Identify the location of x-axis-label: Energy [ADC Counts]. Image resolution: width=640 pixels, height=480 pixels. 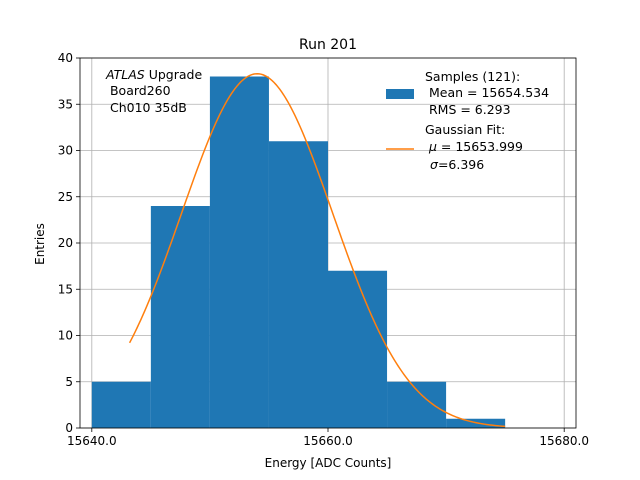
(328, 463).